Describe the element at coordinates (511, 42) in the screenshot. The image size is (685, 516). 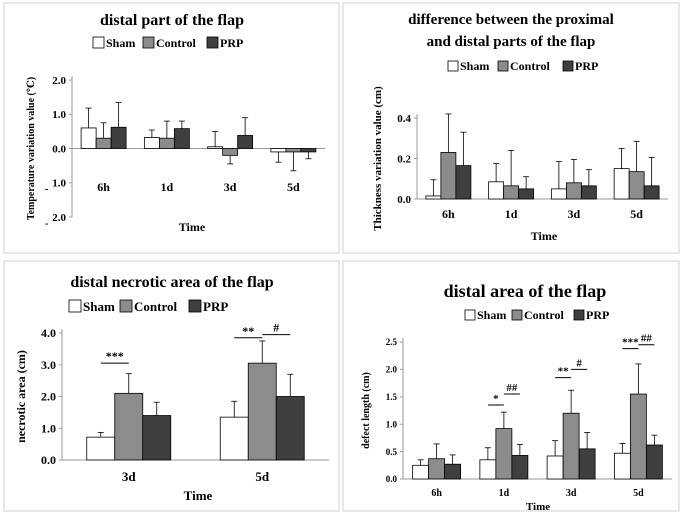
I see `chart-title: and distal parts of the flap` at that location.